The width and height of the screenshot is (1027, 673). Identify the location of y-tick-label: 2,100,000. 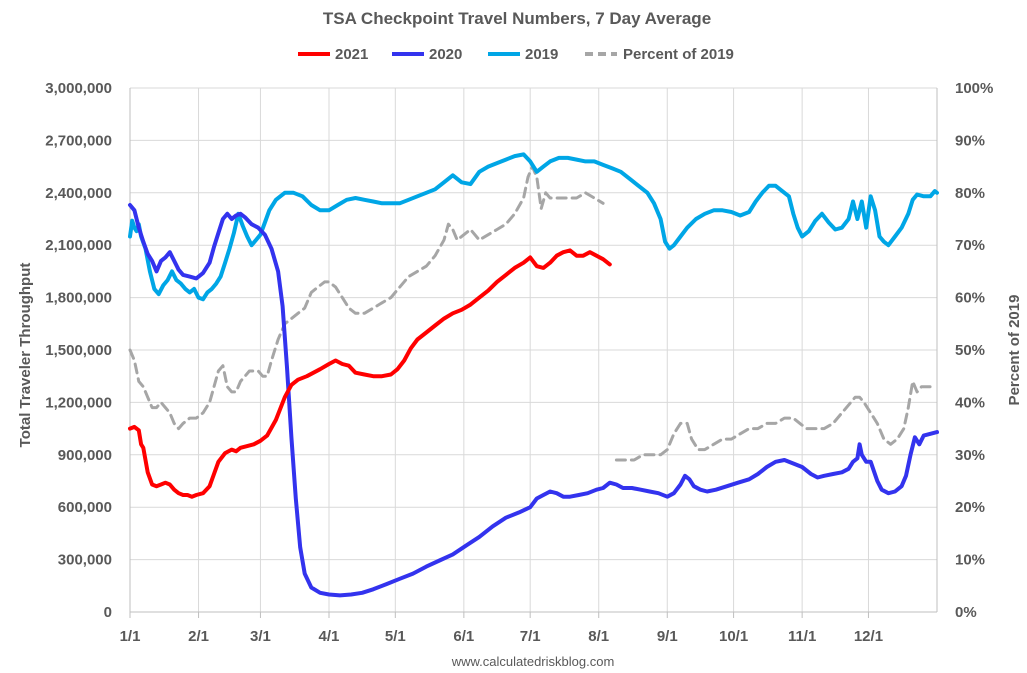
(78, 245).